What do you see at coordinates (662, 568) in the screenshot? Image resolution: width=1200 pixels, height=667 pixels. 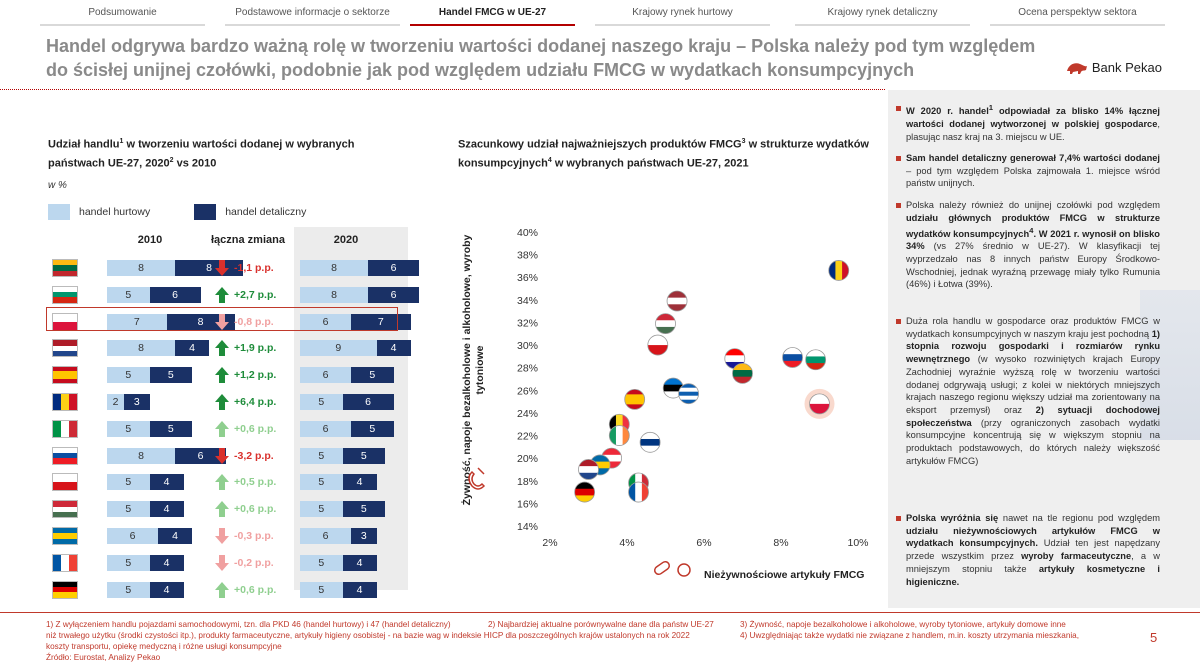 I see `pill-icon` at bounding box center [662, 568].